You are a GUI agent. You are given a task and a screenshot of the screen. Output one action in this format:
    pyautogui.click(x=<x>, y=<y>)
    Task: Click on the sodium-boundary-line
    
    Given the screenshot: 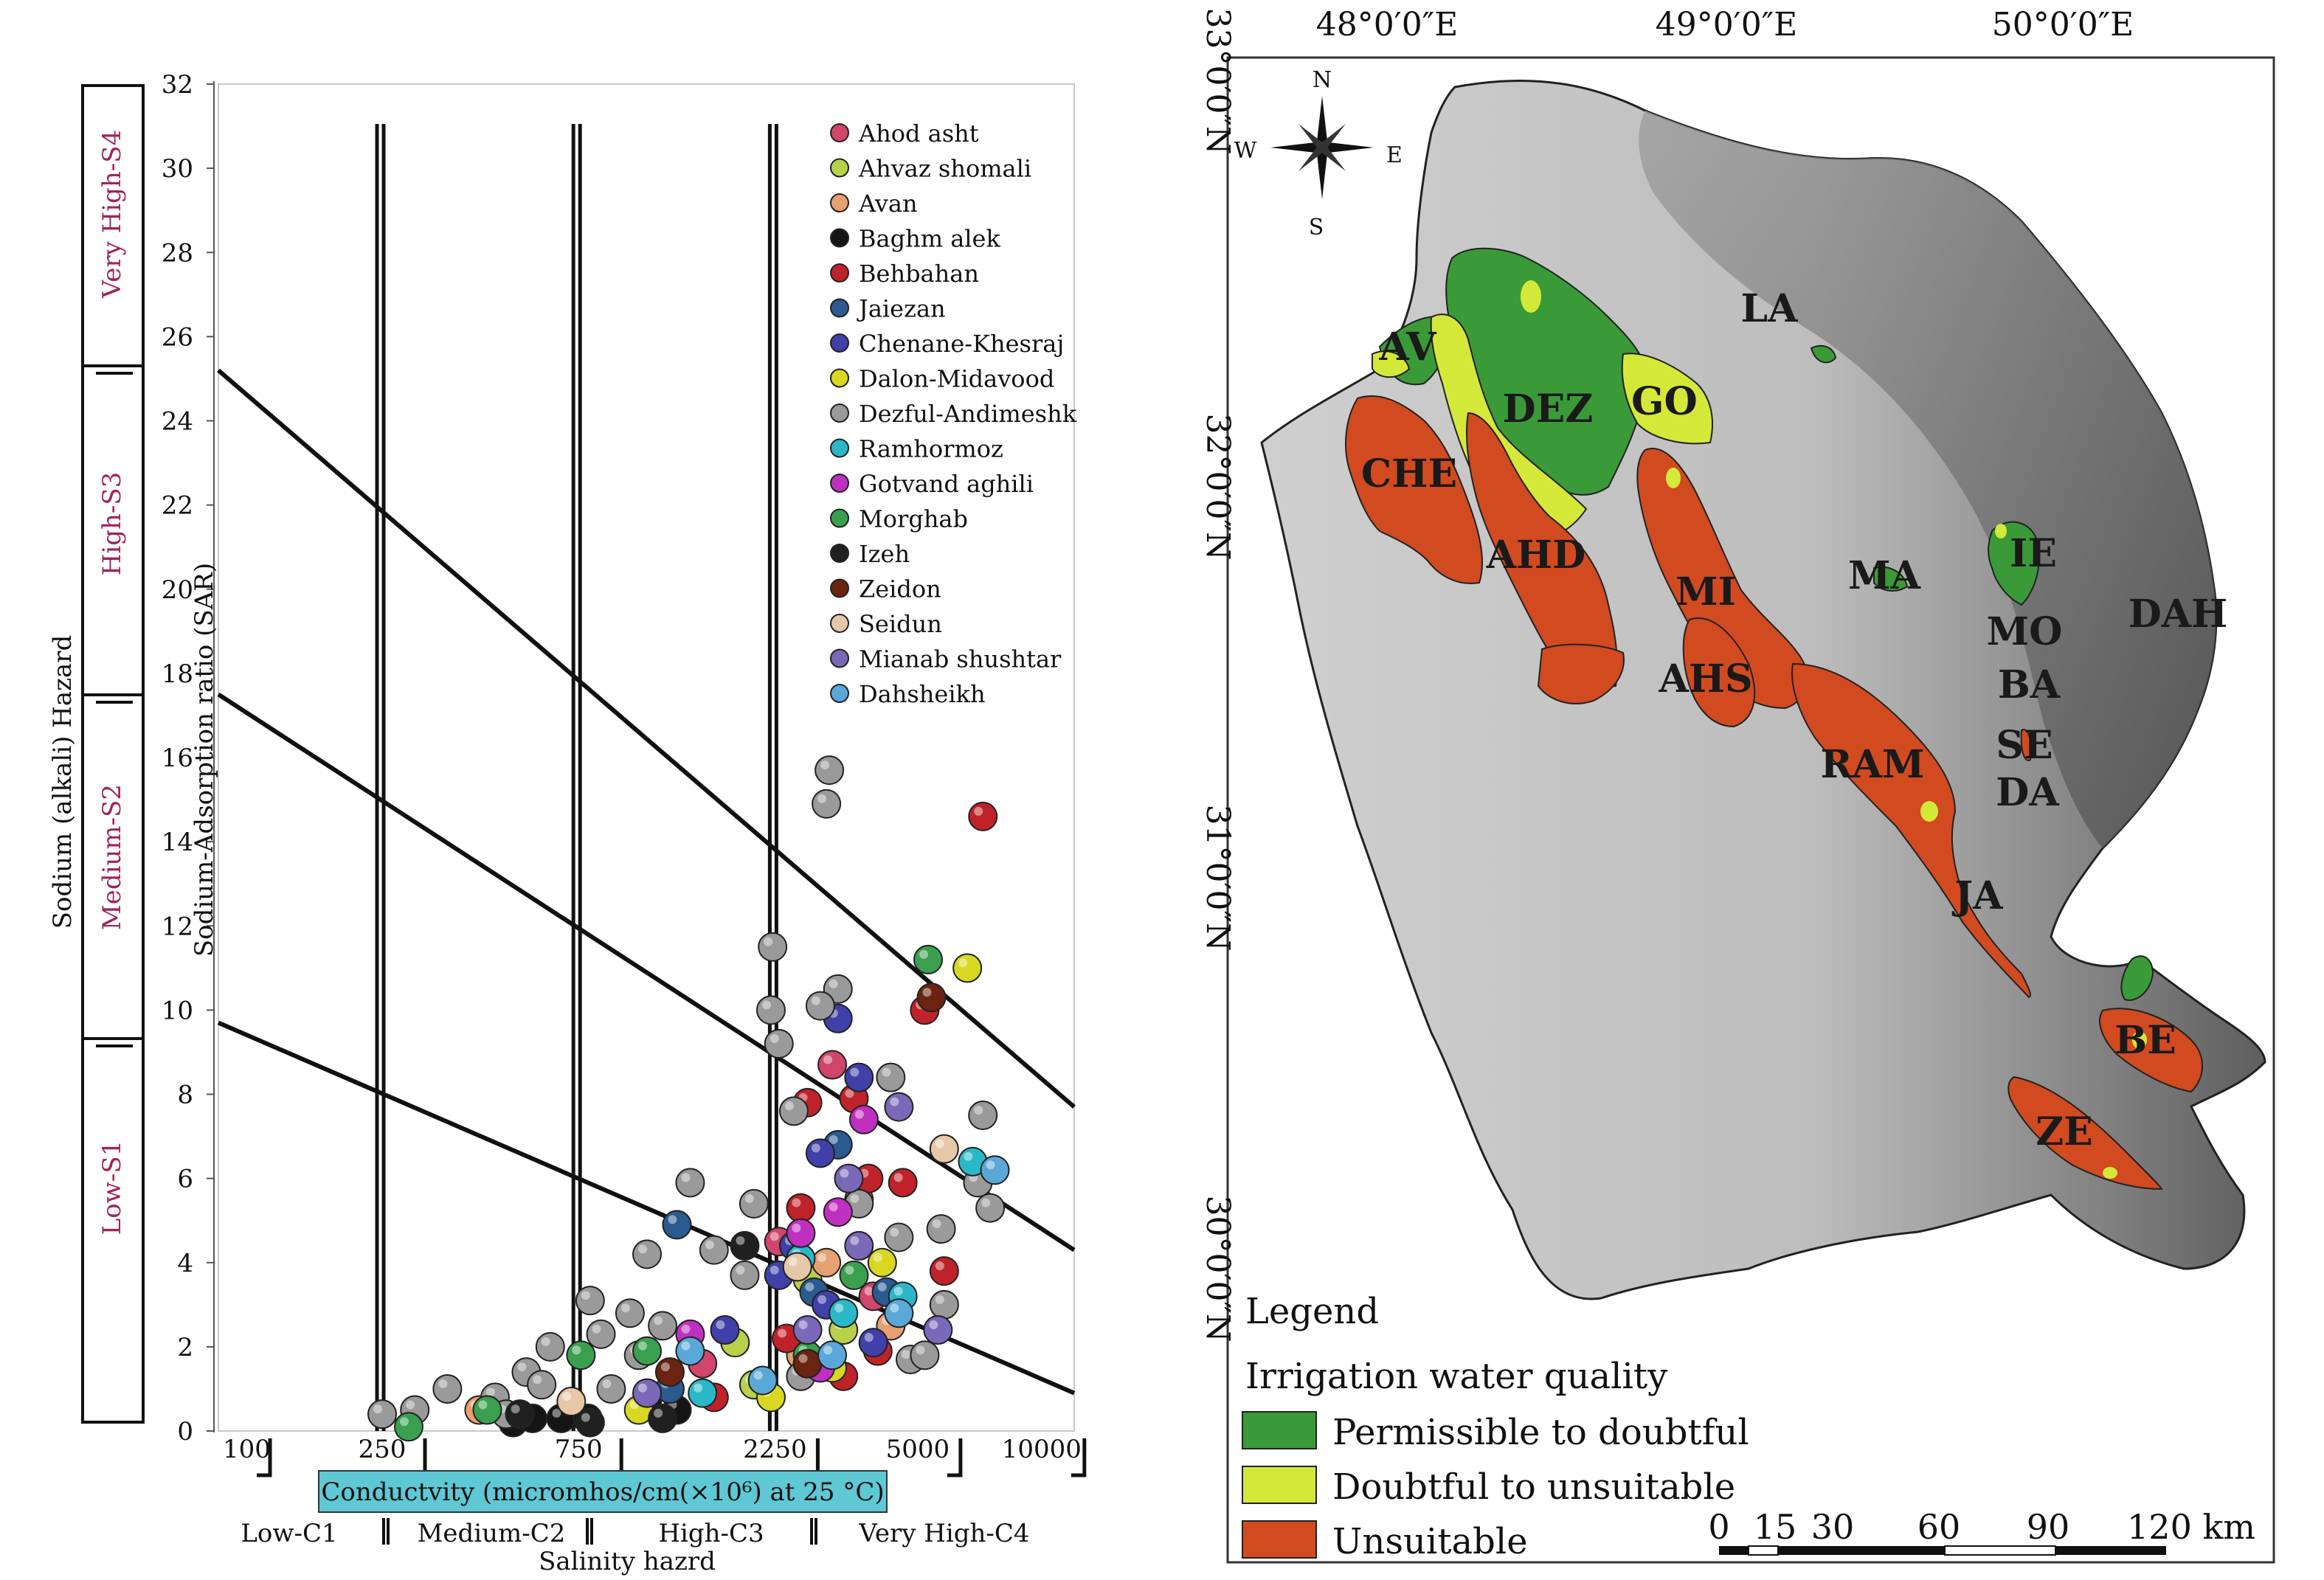 What is the action you would take?
    pyautogui.click(x=646, y=972)
    